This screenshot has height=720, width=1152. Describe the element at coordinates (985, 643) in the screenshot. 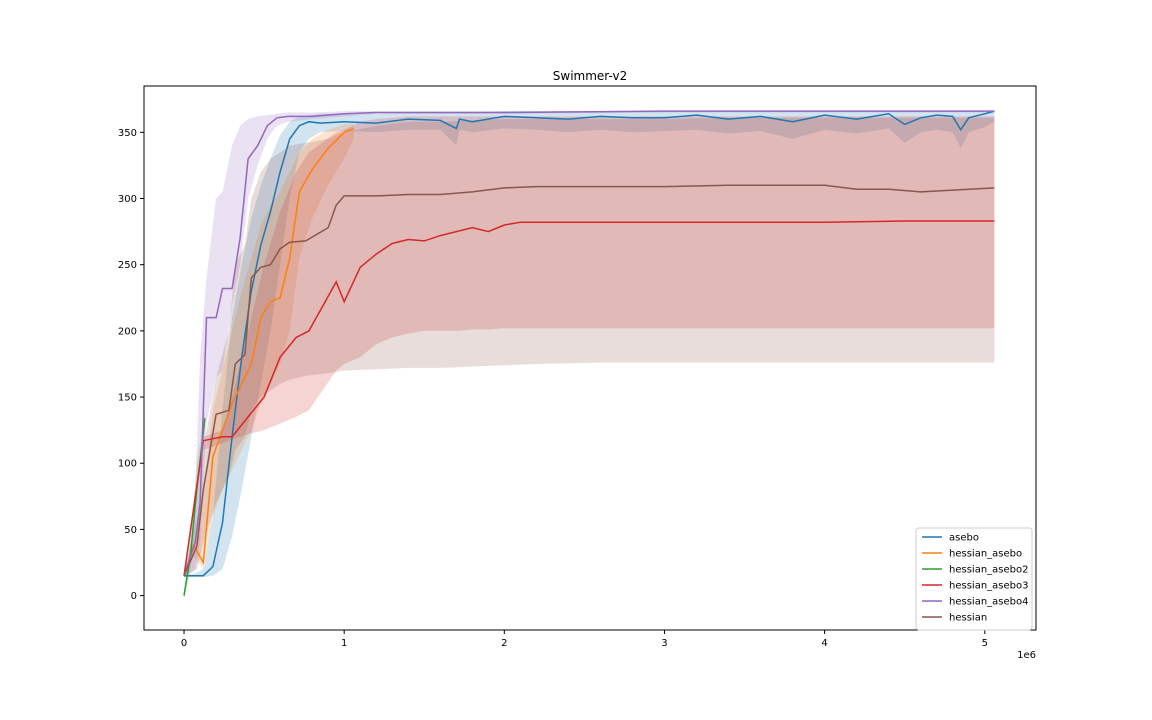

I see `x-tick-label: 5` at that location.